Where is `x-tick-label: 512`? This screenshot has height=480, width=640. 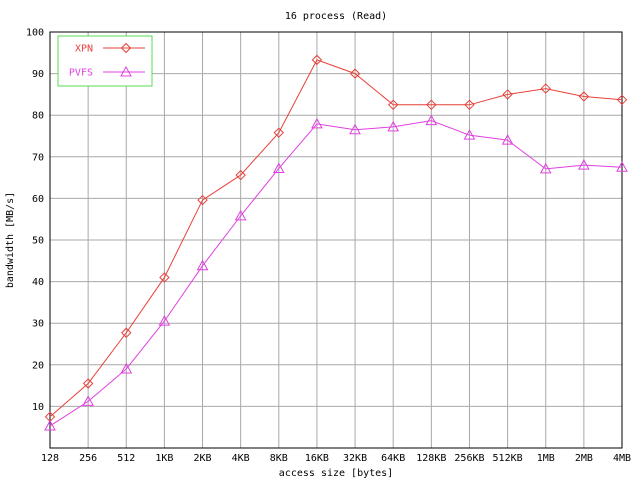 x-tick-label: 512 is located at coordinates (126, 458).